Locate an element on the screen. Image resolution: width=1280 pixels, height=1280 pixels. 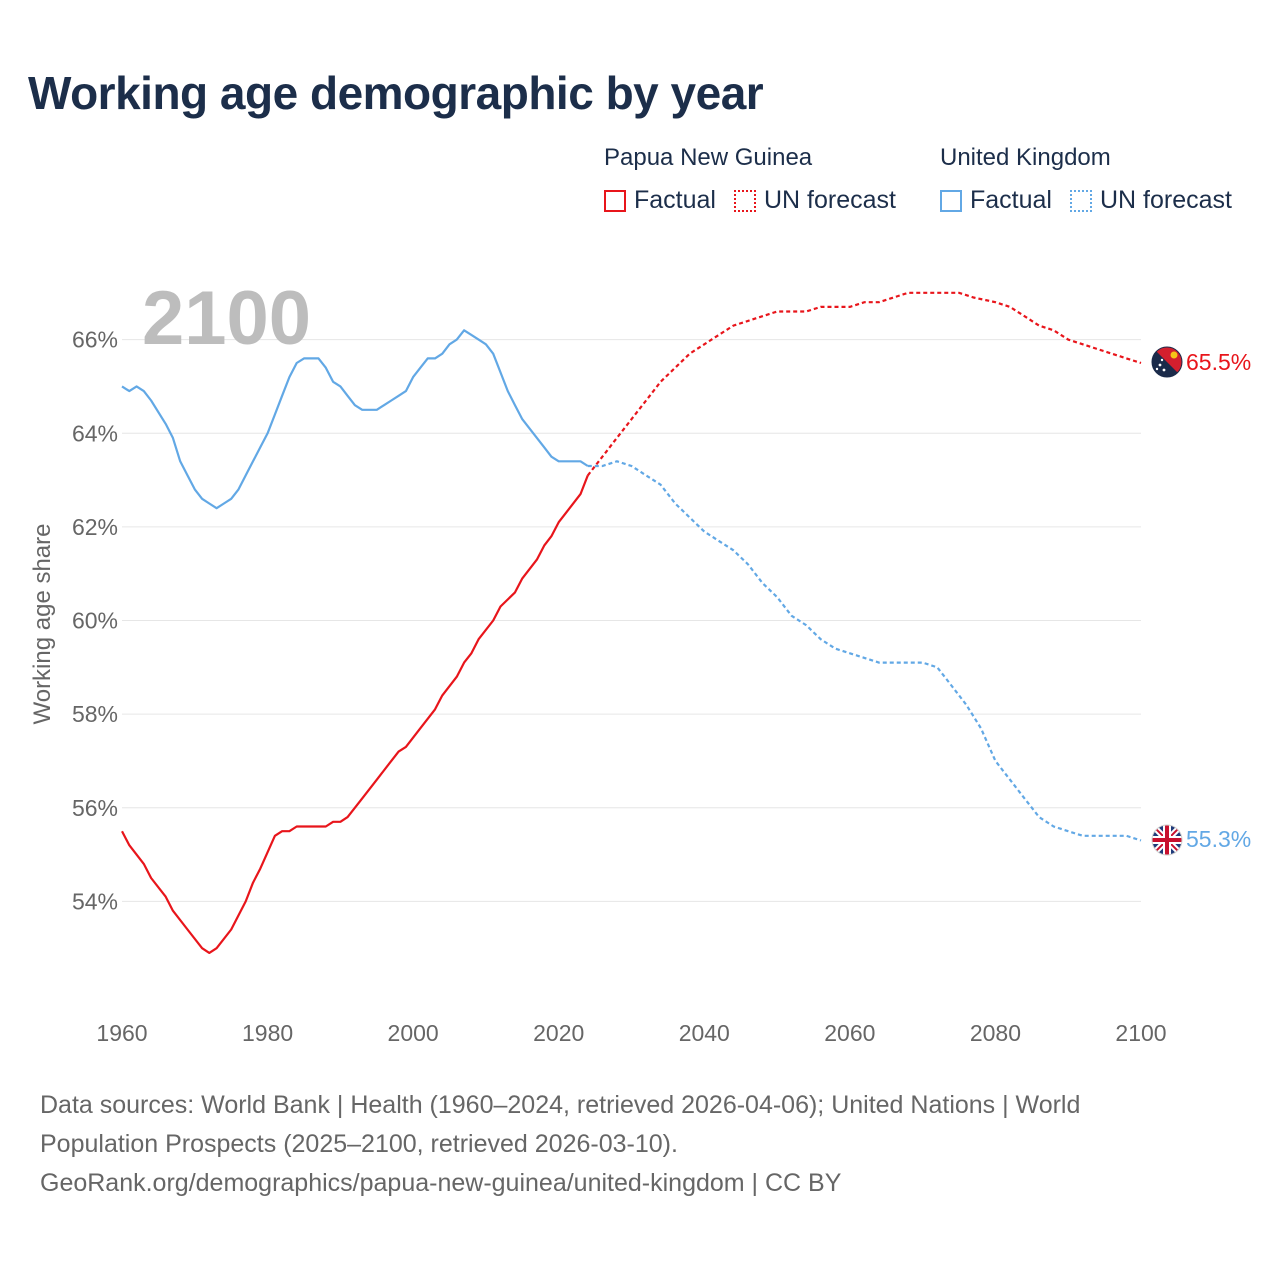
x-tick-label: 2100 is located at coordinates (1140, 1033).